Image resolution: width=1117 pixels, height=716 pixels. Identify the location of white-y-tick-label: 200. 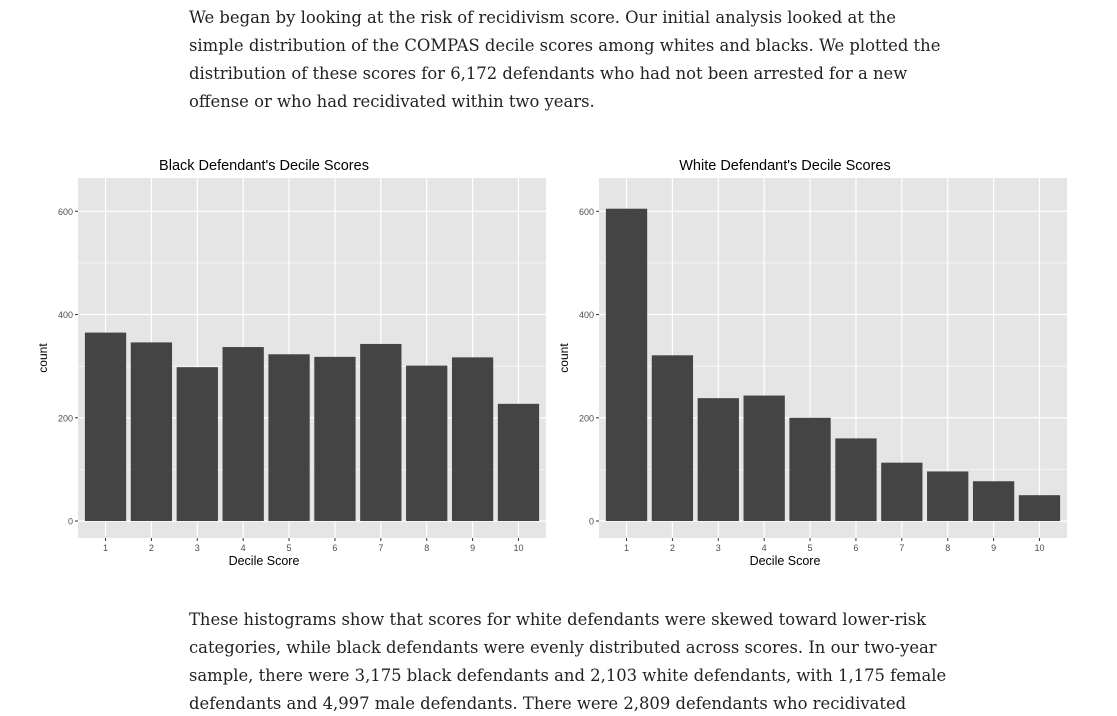
(586, 418).